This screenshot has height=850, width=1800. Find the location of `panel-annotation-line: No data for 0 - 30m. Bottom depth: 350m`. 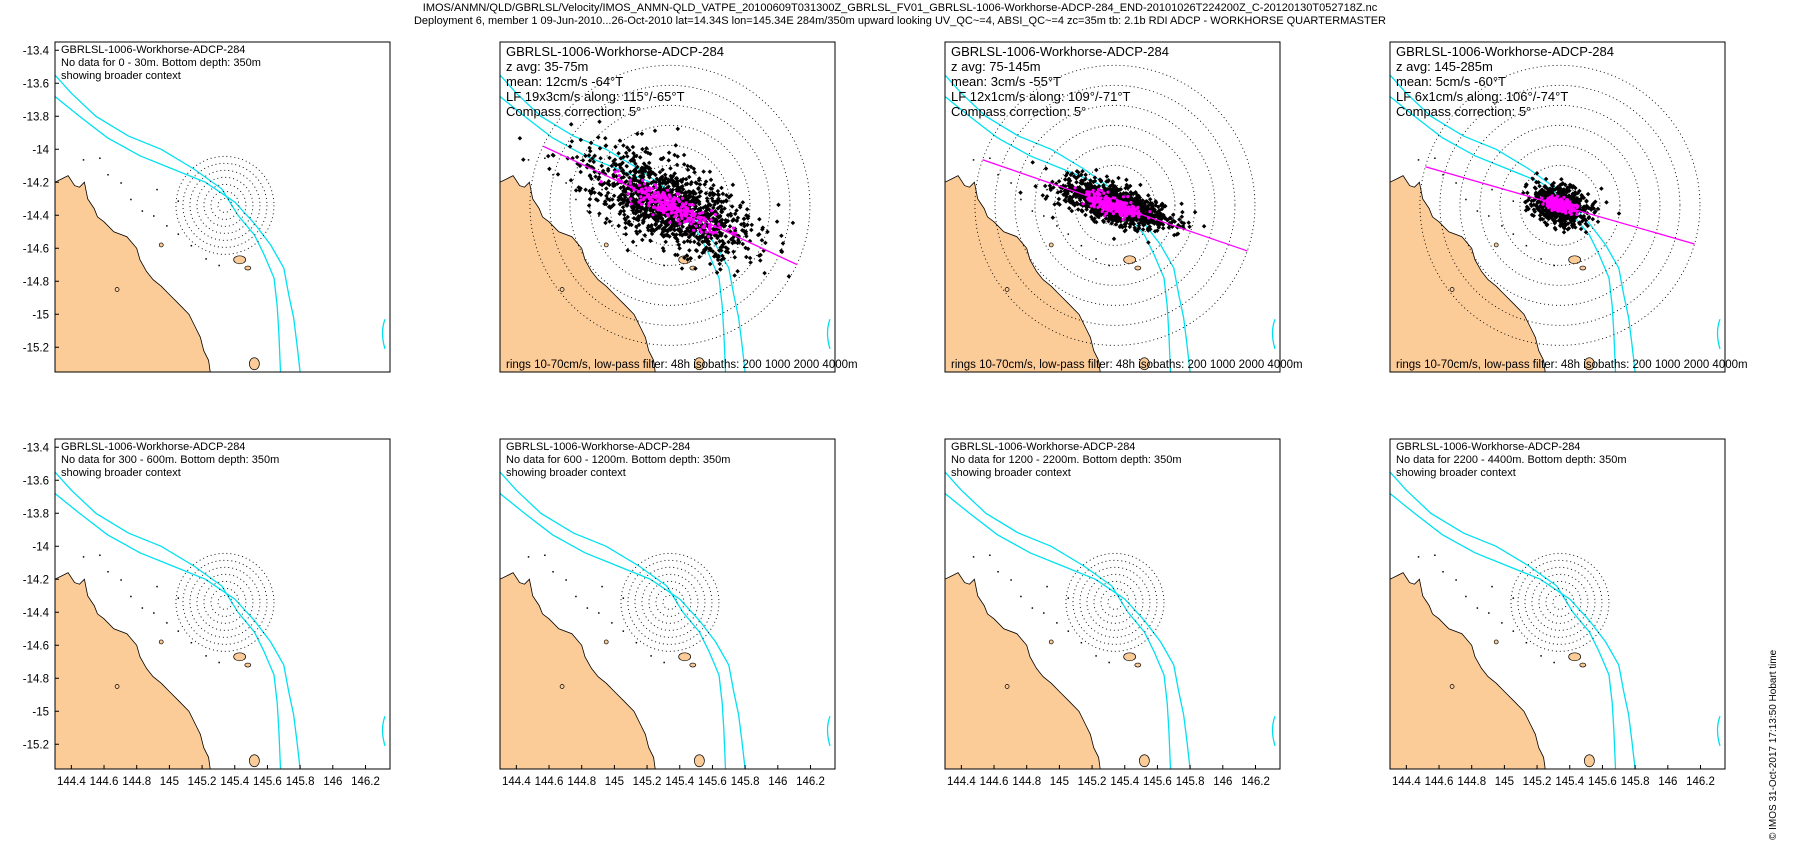

panel-annotation-line: No data for 0 - 30m. Bottom depth: 350m is located at coordinates (161, 63).